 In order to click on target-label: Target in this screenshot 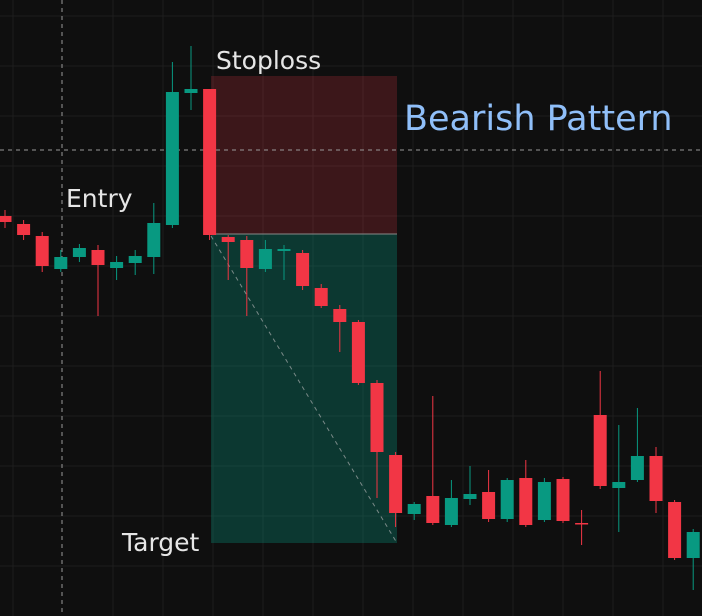, I will do `click(160, 542)`.